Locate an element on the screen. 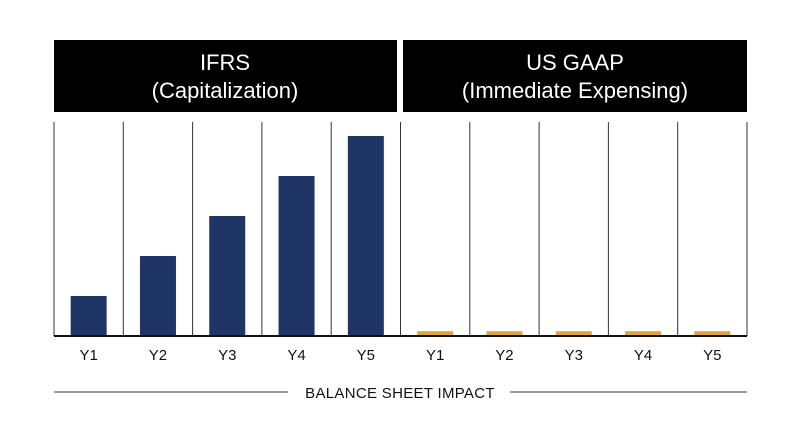 The width and height of the screenshot is (800, 447). us-gaap-bar-y1 is located at coordinates (435, 333).